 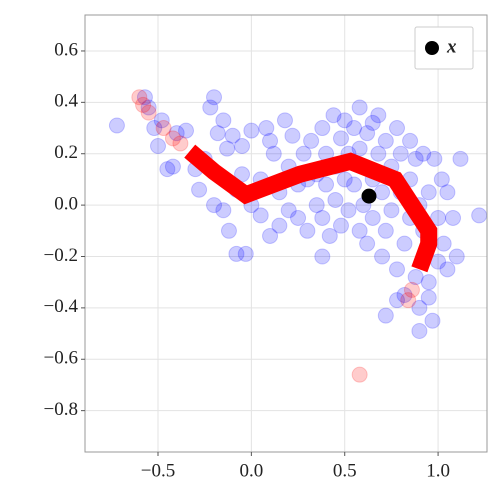 I want to click on legend-marker, so click(x=432, y=48).